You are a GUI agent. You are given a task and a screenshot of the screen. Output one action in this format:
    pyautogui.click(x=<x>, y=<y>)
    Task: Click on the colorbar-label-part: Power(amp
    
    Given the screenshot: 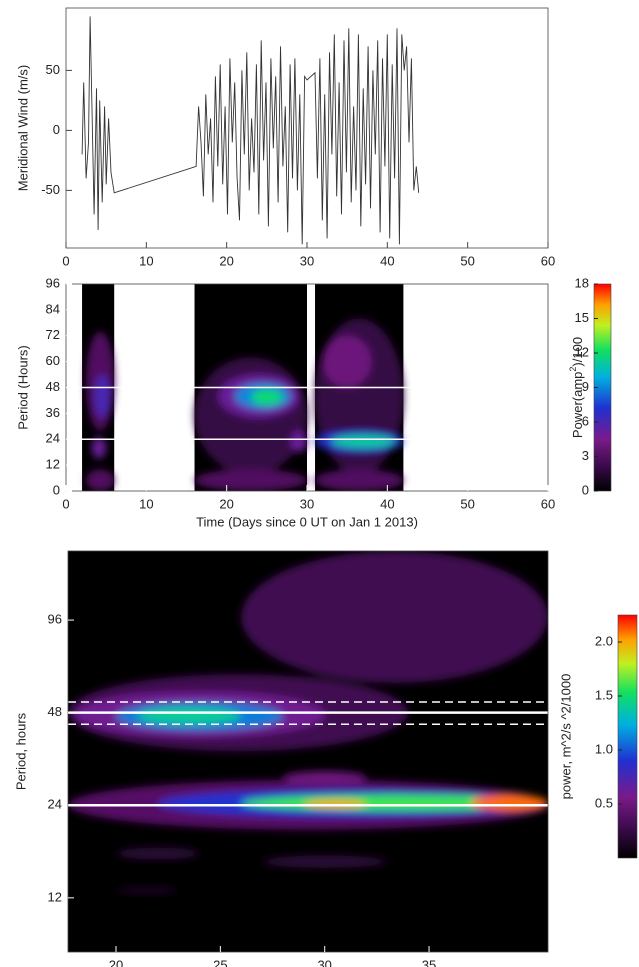 What is the action you would take?
    pyautogui.click(x=577, y=405)
    